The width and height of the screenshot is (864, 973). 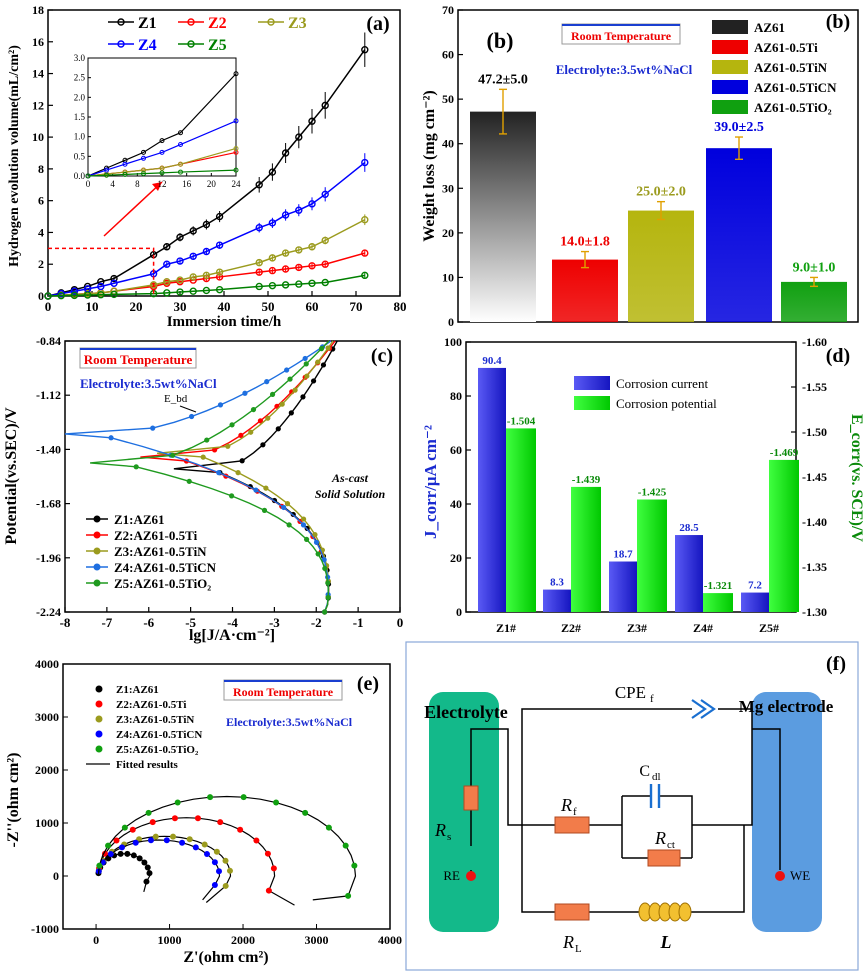 What do you see at coordinates (283, 692) in the screenshot?
I see `panel-e-annotation: Room Temperature` at bounding box center [283, 692].